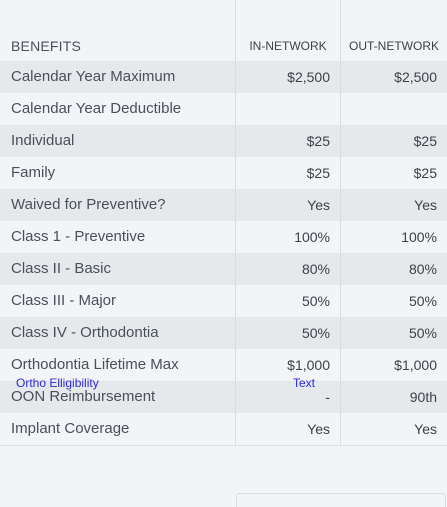  What do you see at coordinates (419, 237) in the screenshot?
I see `row-out-network-value: 100%` at bounding box center [419, 237].